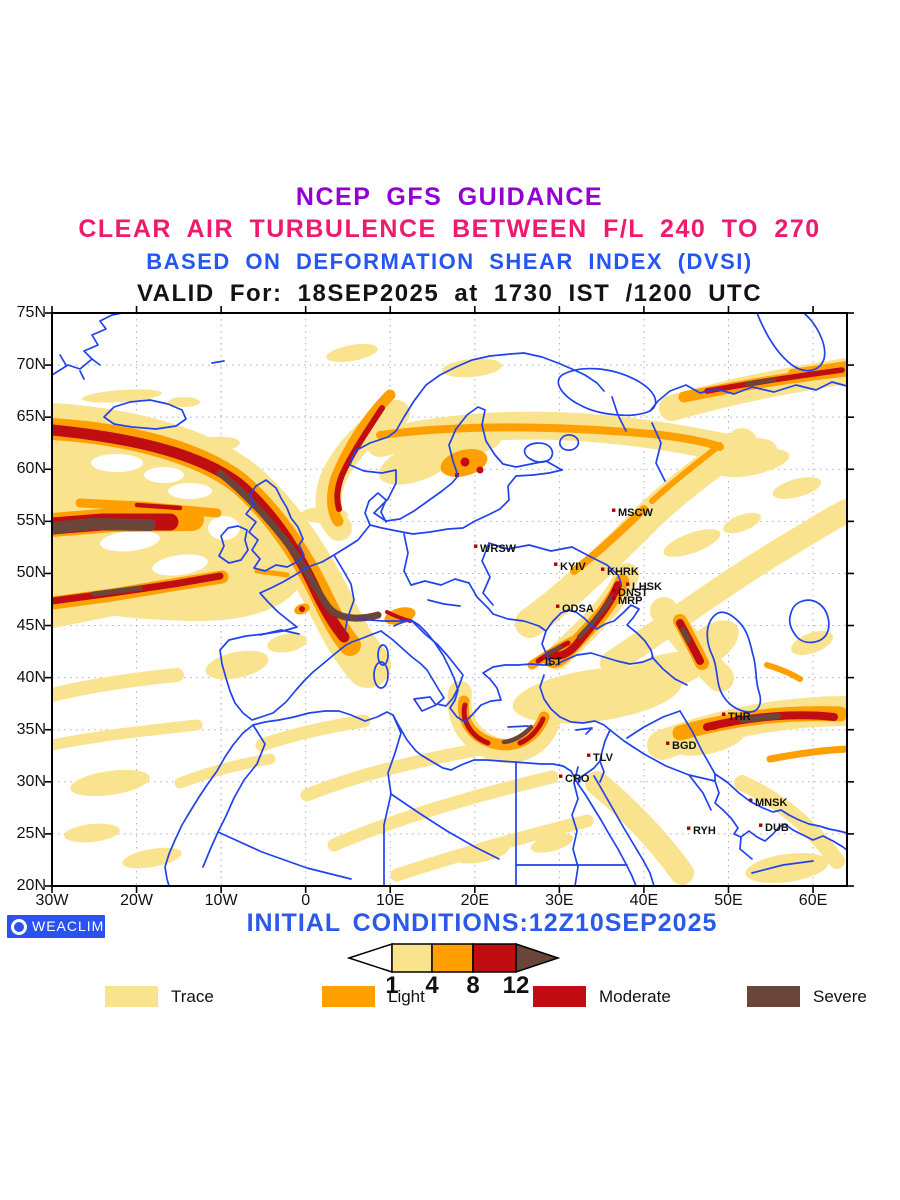  Describe the element at coordinates (559, 900) in the screenshot. I see `lon-tick-label: 30E` at that location.